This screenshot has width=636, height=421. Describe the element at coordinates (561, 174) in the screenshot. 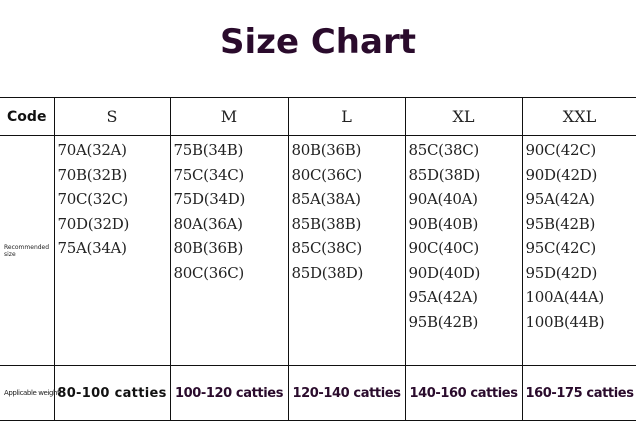

I see `size-entry: 90D(42D)` at that location.